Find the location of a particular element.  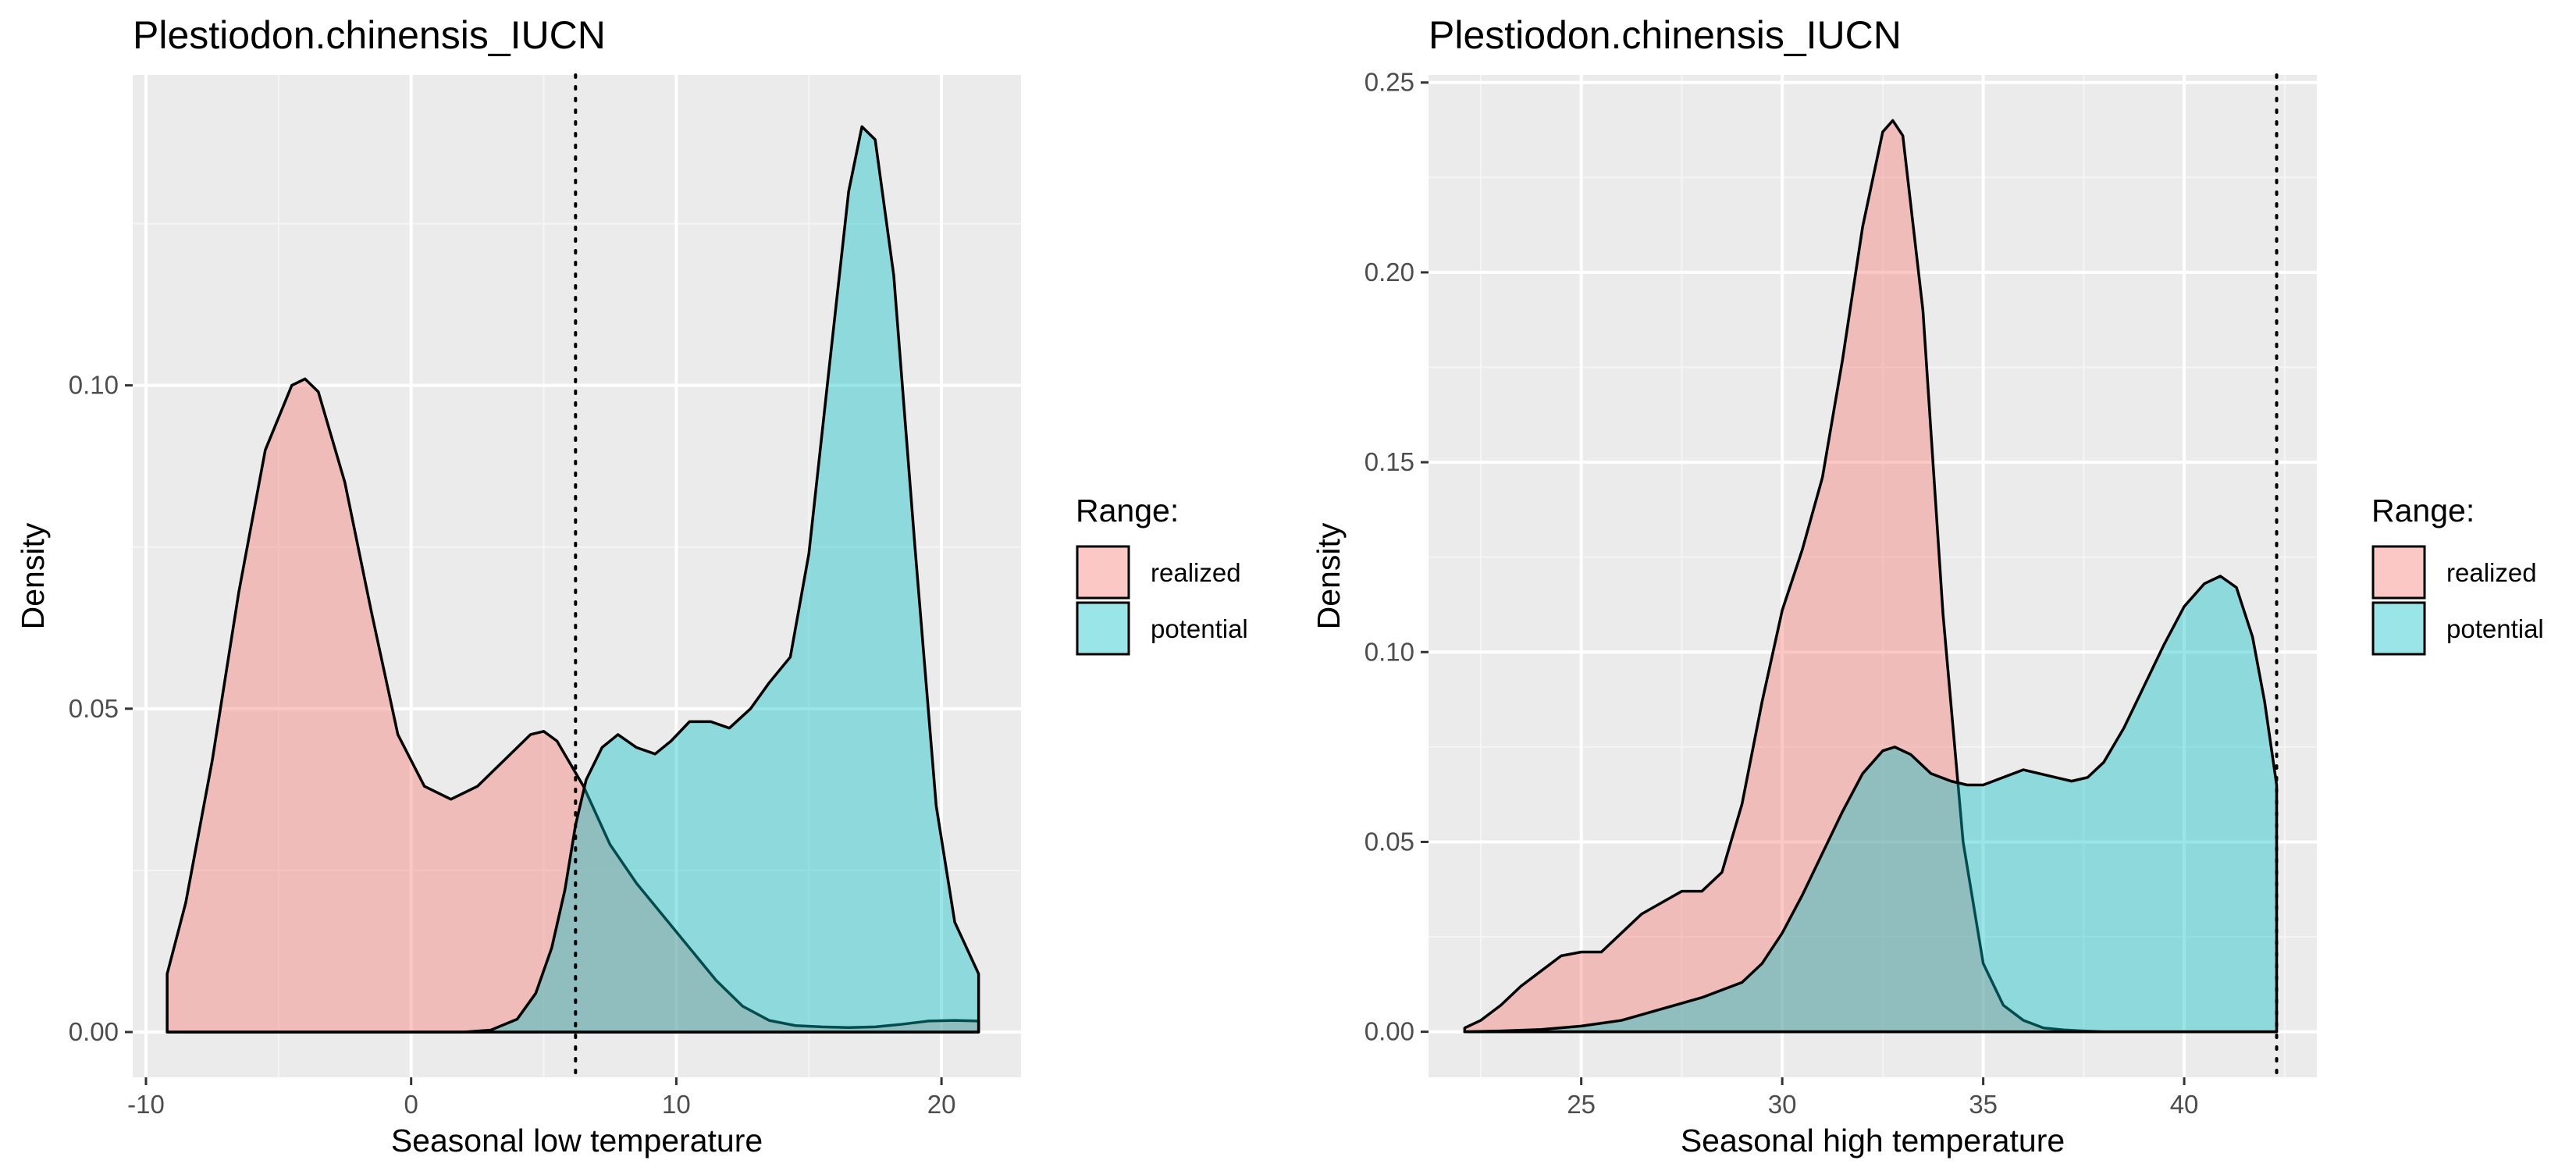

y-axis-ticks: 0.00 0.05 0.10 is located at coordinates (101, 708).